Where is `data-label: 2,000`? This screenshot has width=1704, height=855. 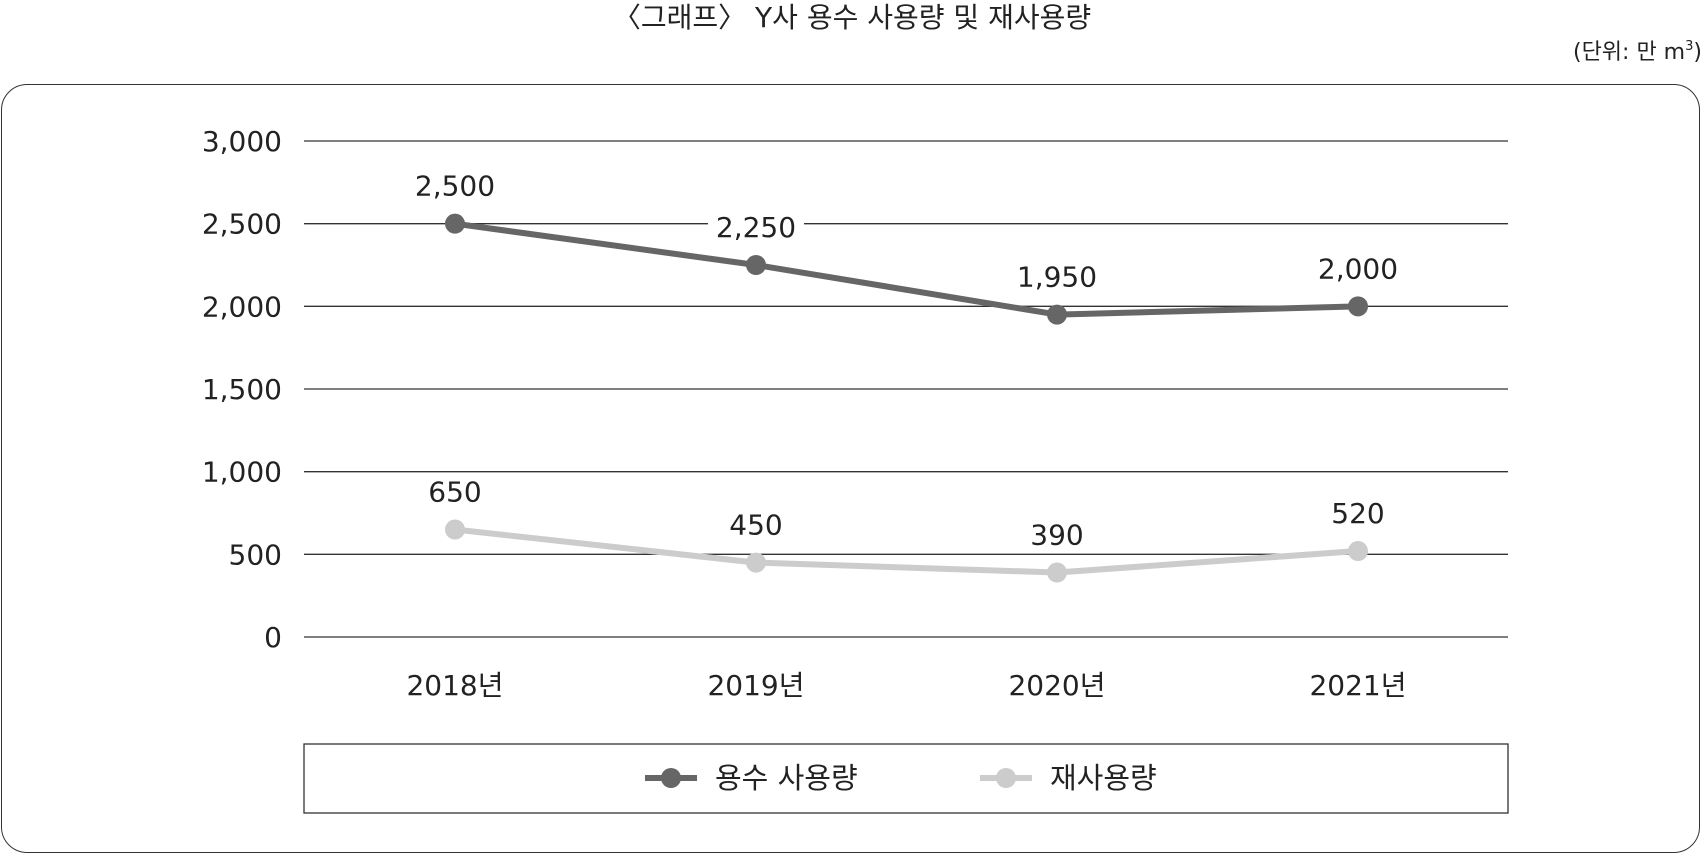
data-label: 2,000 is located at coordinates (1358, 268).